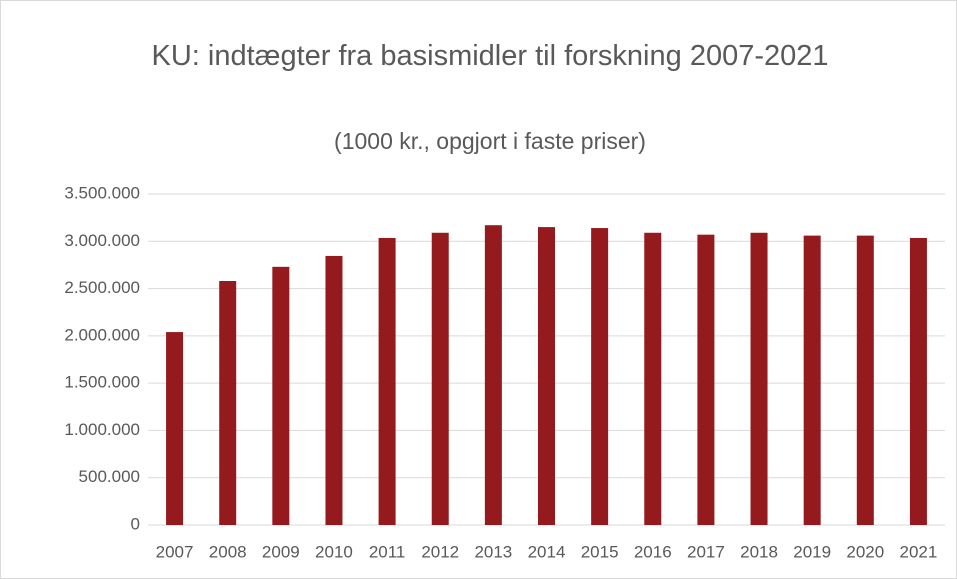  Describe the element at coordinates (135, 523) in the screenshot. I see `y-tick-label: 0` at that location.